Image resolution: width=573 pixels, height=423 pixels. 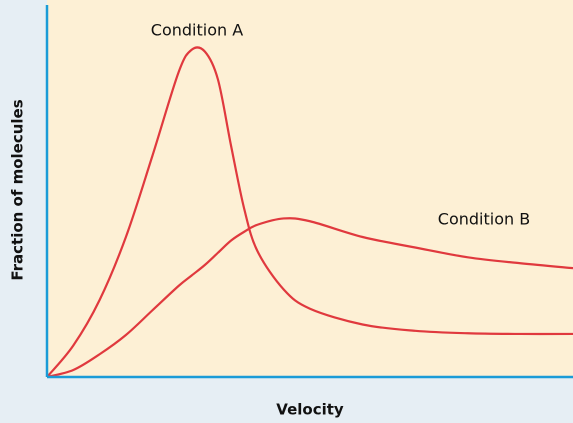 What do you see at coordinates (18, 189) in the screenshot?
I see `y-axis-label: Fraction of molecules` at bounding box center [18, 189].